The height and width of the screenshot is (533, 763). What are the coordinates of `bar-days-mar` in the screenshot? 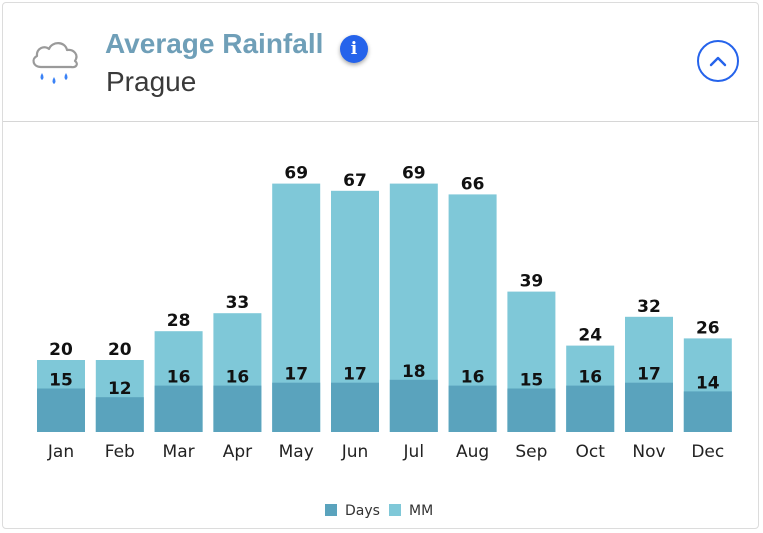 It's located at (178, 408).